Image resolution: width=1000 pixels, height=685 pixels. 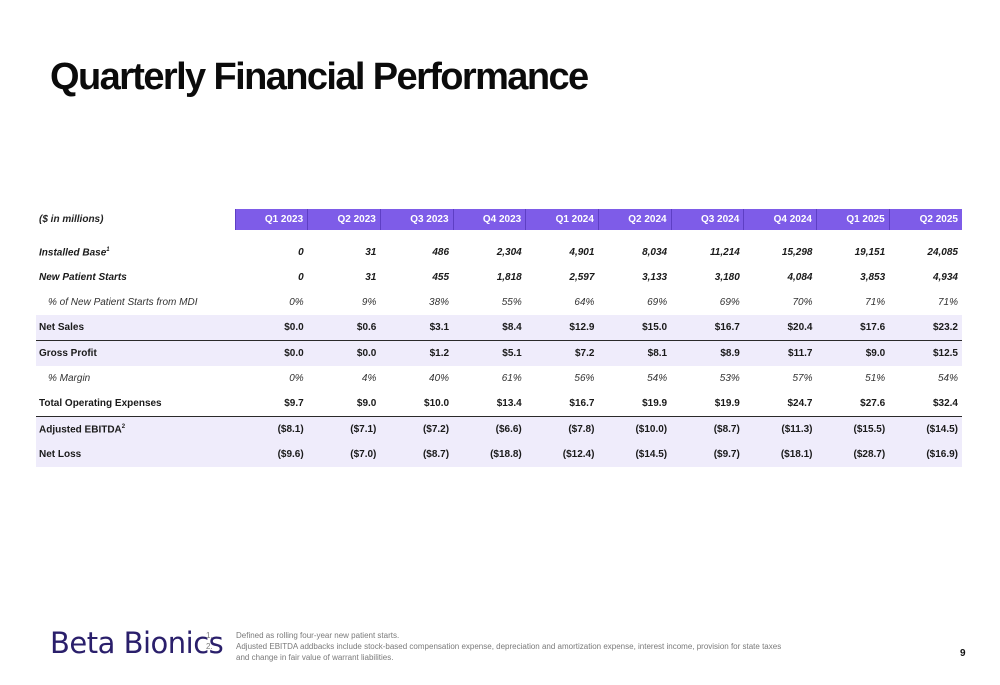 What do you see at coordinates (925, 219) in the screenshot?
I see `quarter-header: Q2 2025` at bounding box center [925, 219].